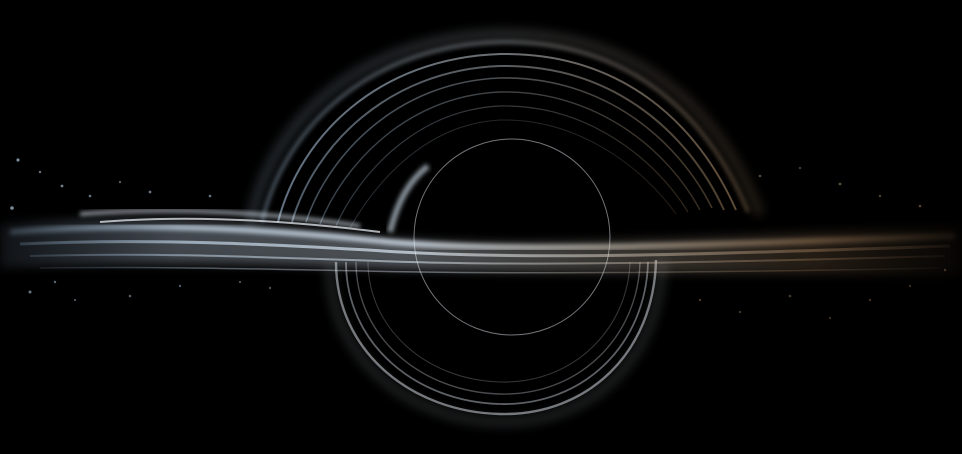 Image resolution: width=962 pixels, height=454 pixels. Describe the element at coordinates (408, 198) in the screenshot. I see `inner-hook` at that location.